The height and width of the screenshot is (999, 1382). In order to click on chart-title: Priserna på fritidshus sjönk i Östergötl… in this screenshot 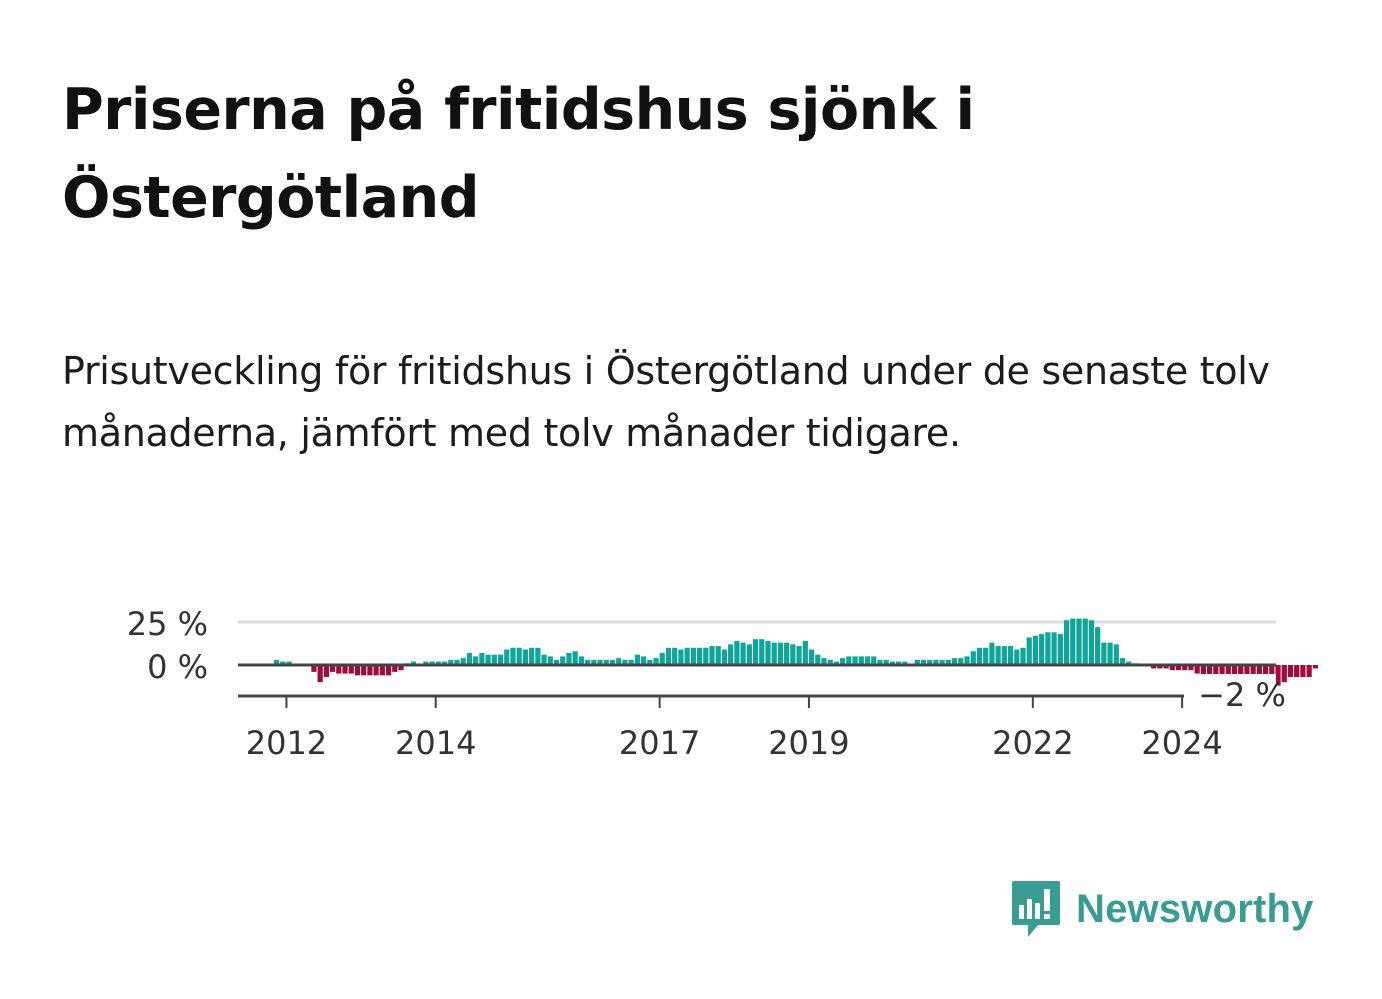, I will do `click(518, 154)`.